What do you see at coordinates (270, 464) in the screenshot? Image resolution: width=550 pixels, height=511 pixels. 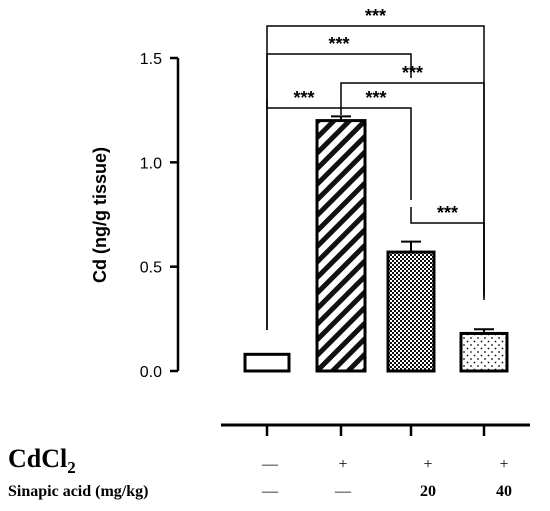 I see `cdcl2-value: —` at bounding box center [270, 464].